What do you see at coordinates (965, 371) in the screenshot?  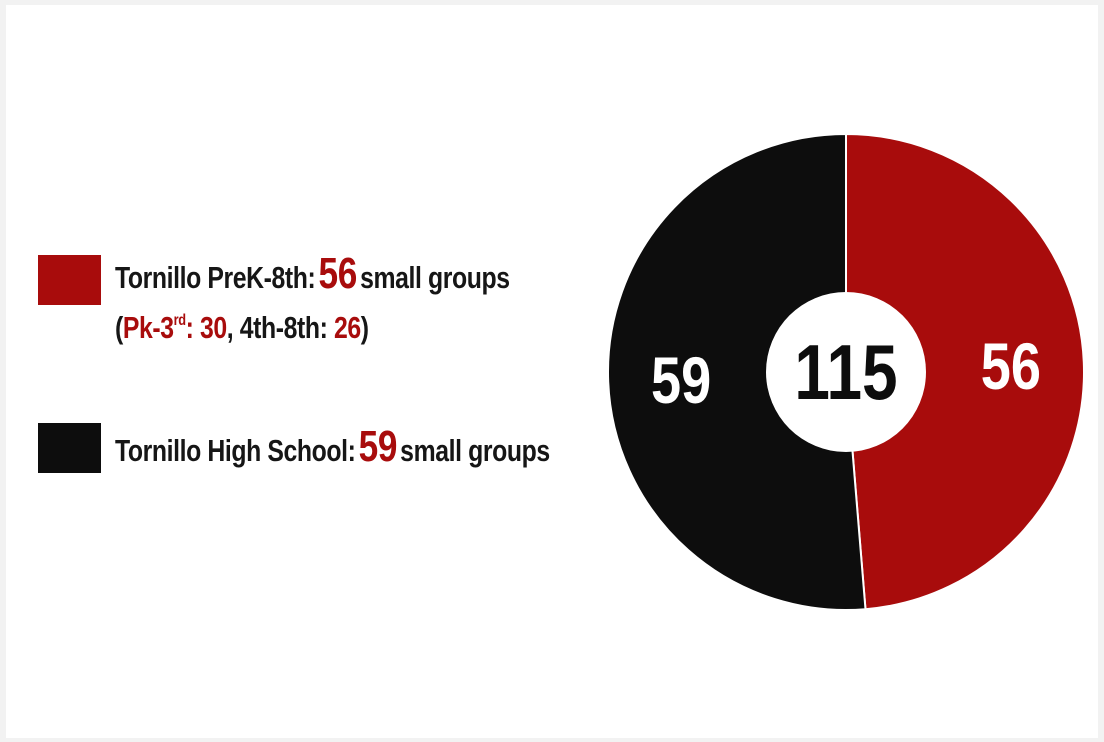 I see `pie-slice-prek8` at bounding box center [965, 371].